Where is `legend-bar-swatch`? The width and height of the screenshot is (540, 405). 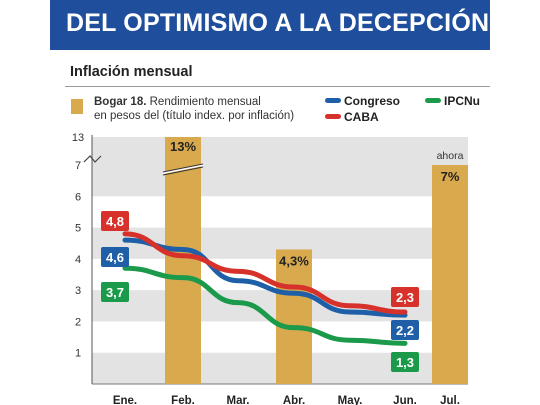
legend-bar-swatch is located at coordinates (77, 106).